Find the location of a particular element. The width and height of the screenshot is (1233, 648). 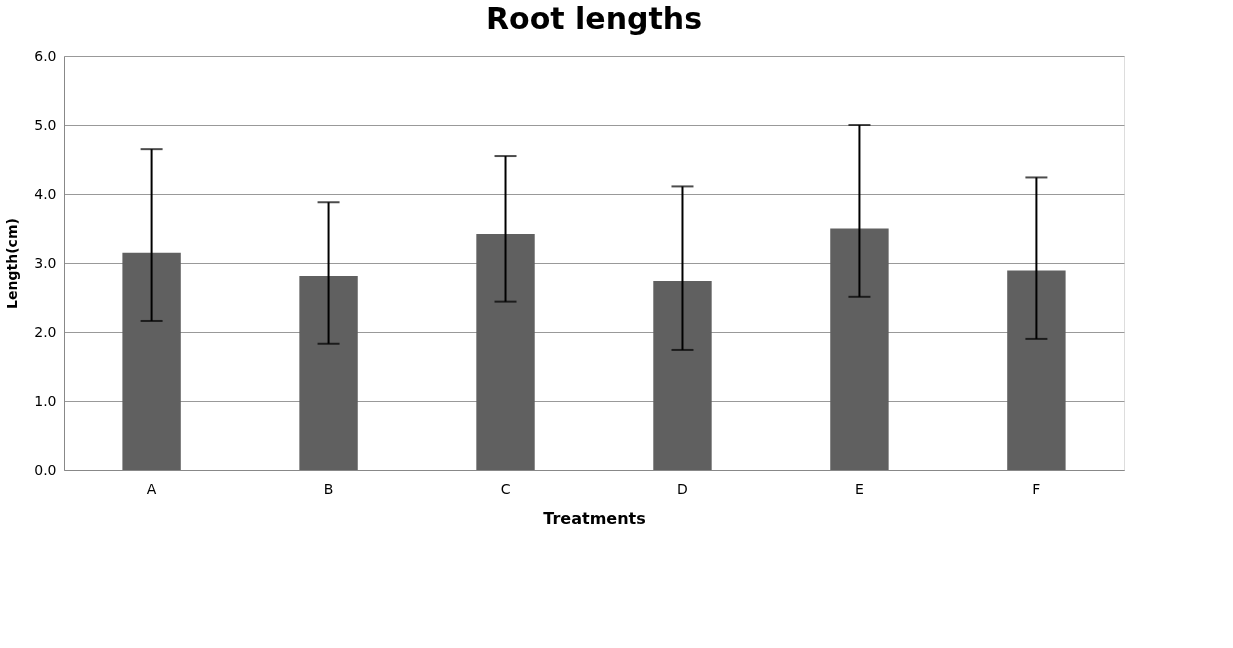

y-tick-label: 6.0 is located at coordinates (45, 55).